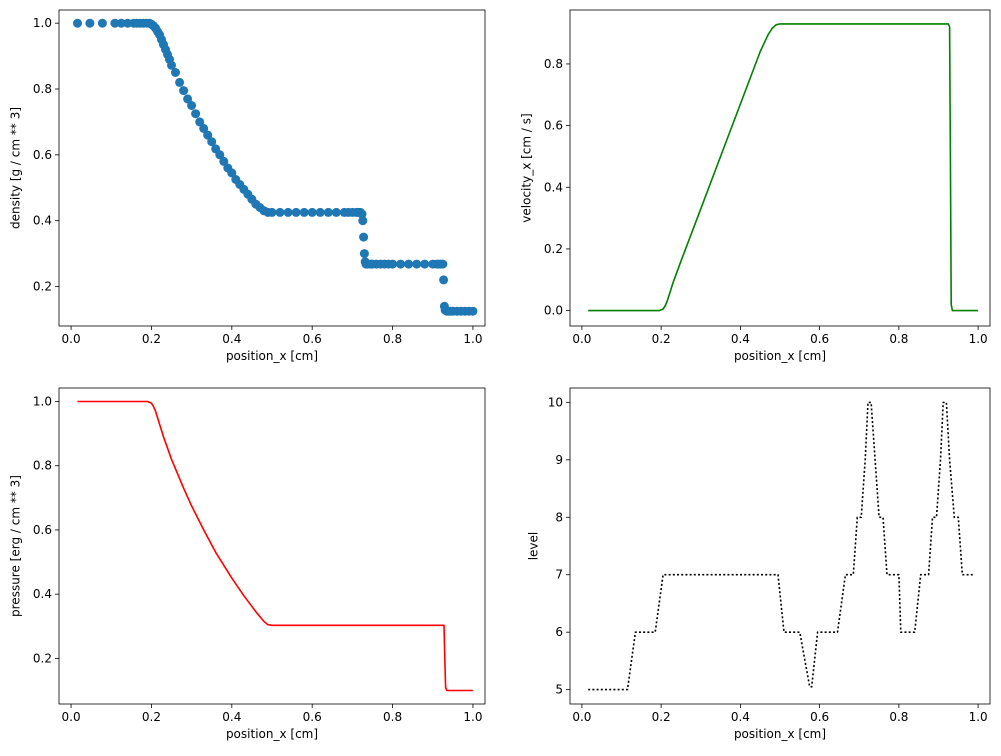  I want to click on y-tick-label: 8, so click(559, 517).